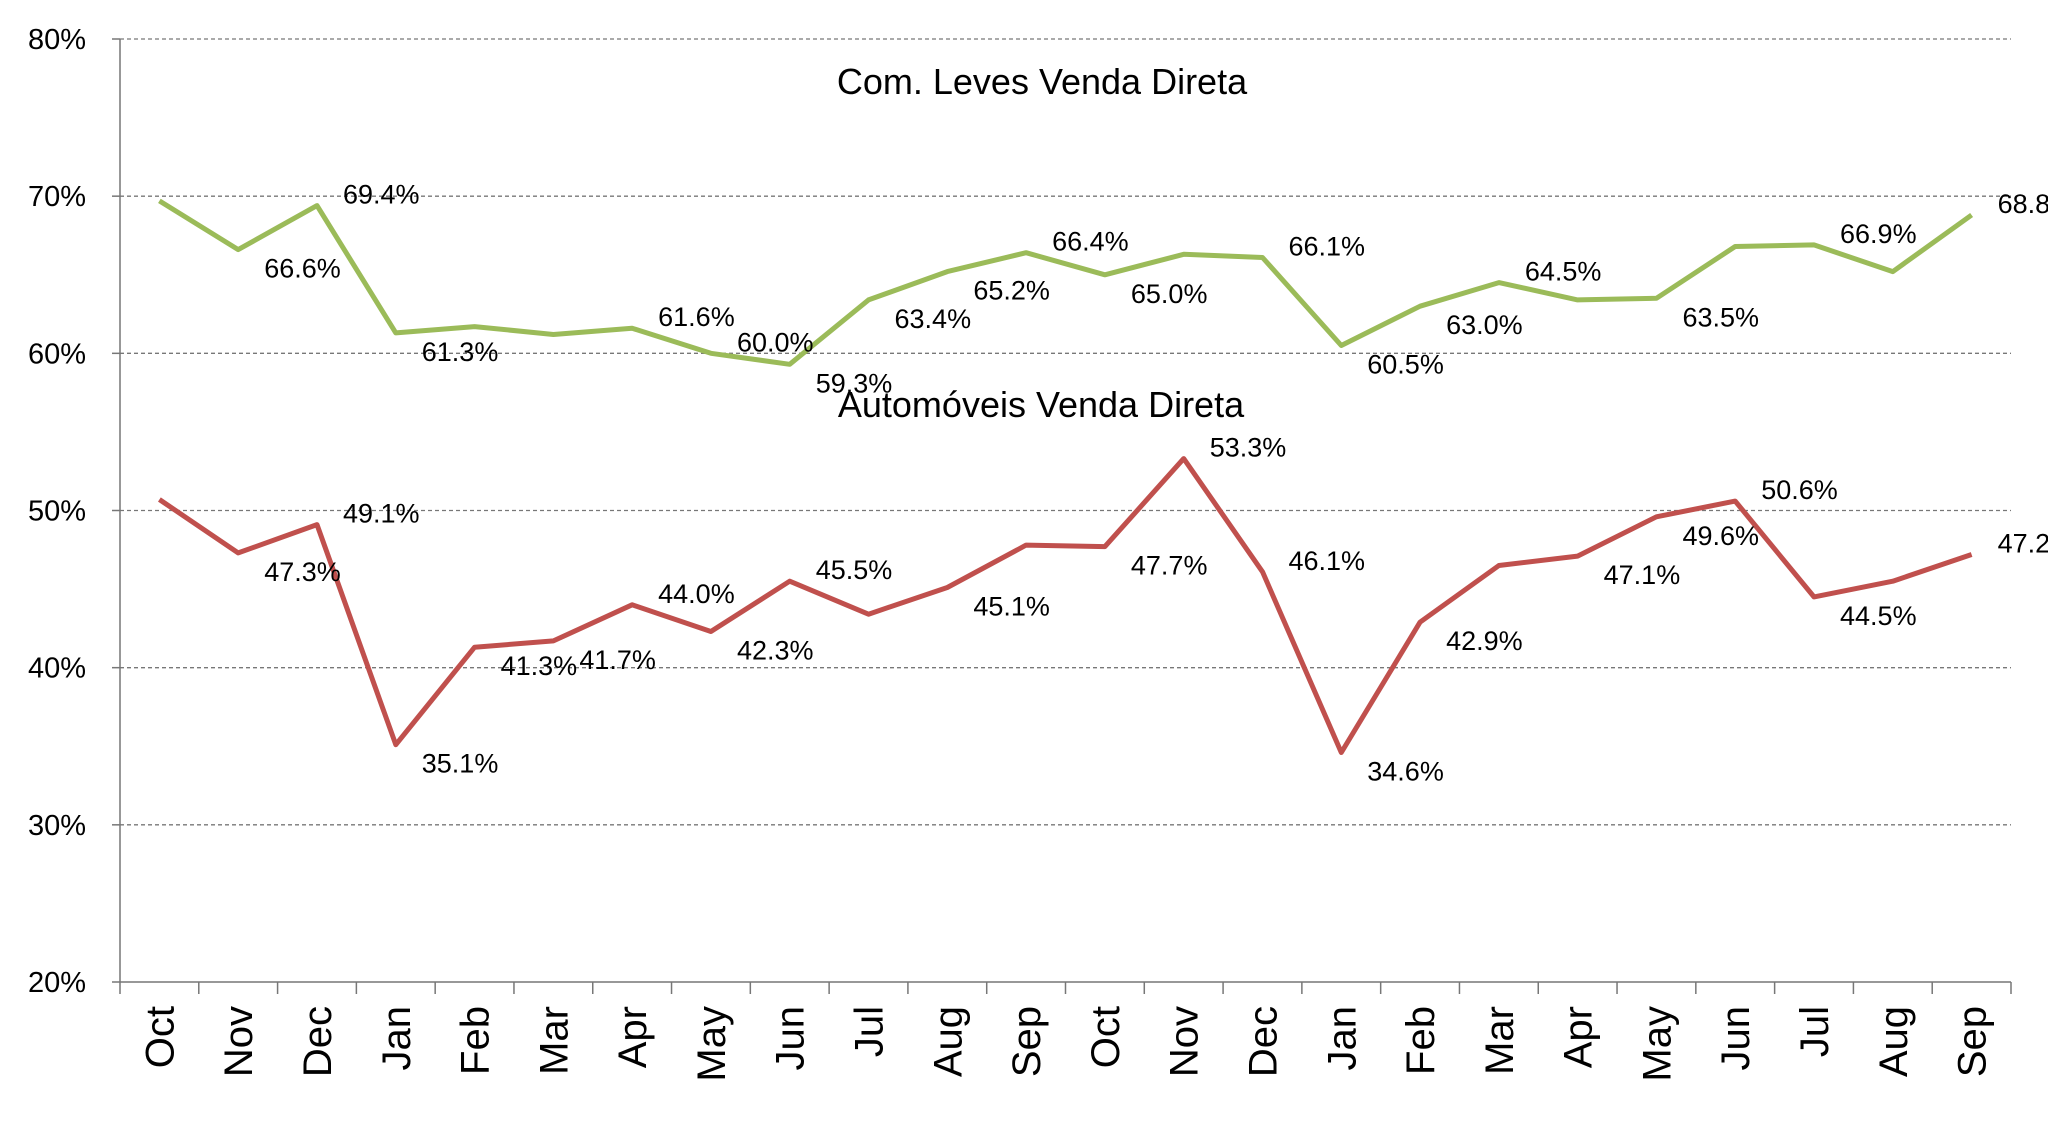 Image resolution: width=2048 pixels, height=1126 pixels. I want to click on y-tick-label: 70%, so click(57, 197).